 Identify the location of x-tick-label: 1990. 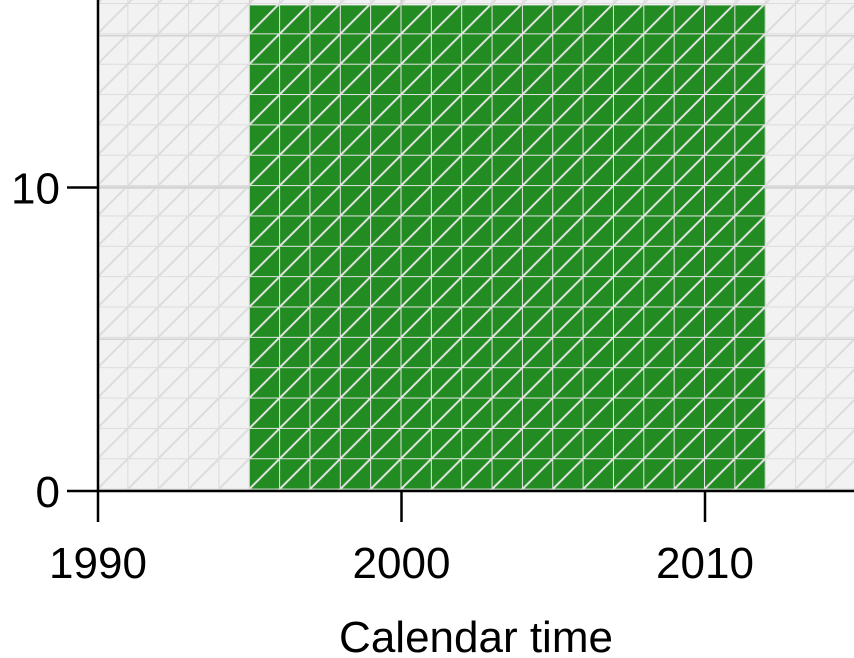
(98, 563).